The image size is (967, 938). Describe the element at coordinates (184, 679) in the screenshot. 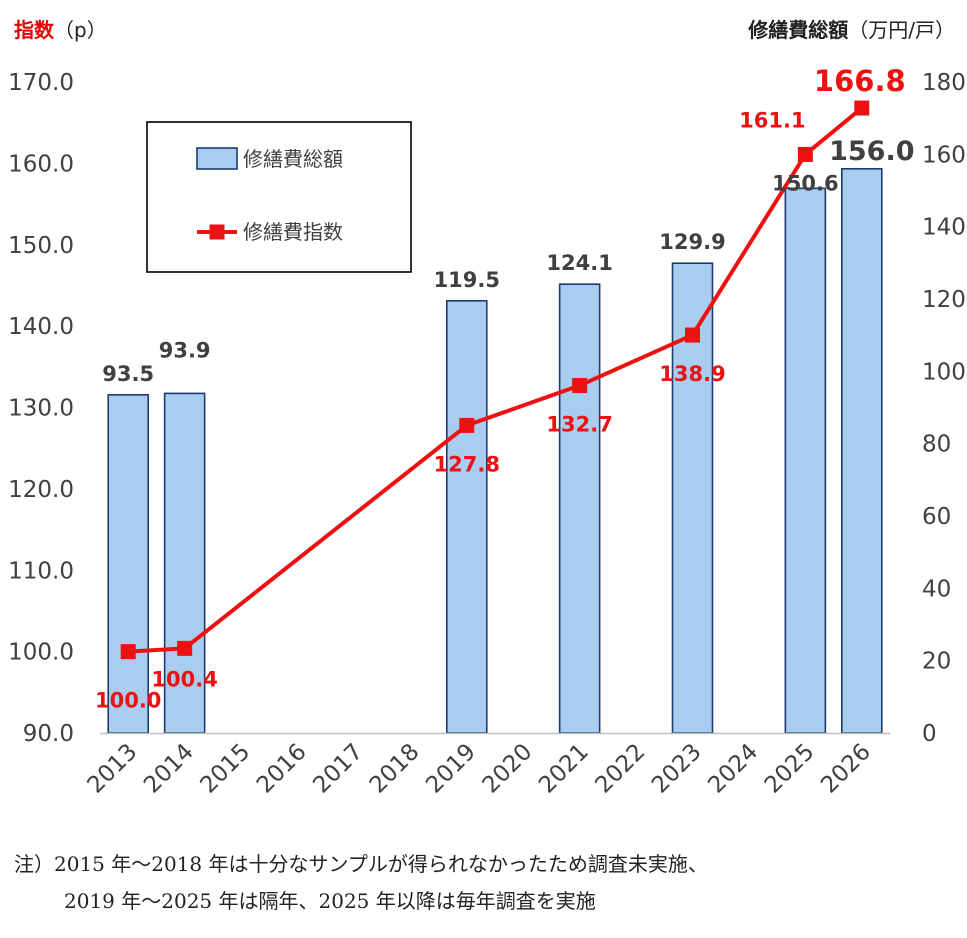

I see `index-value-label-2014: 100.4` at that location.